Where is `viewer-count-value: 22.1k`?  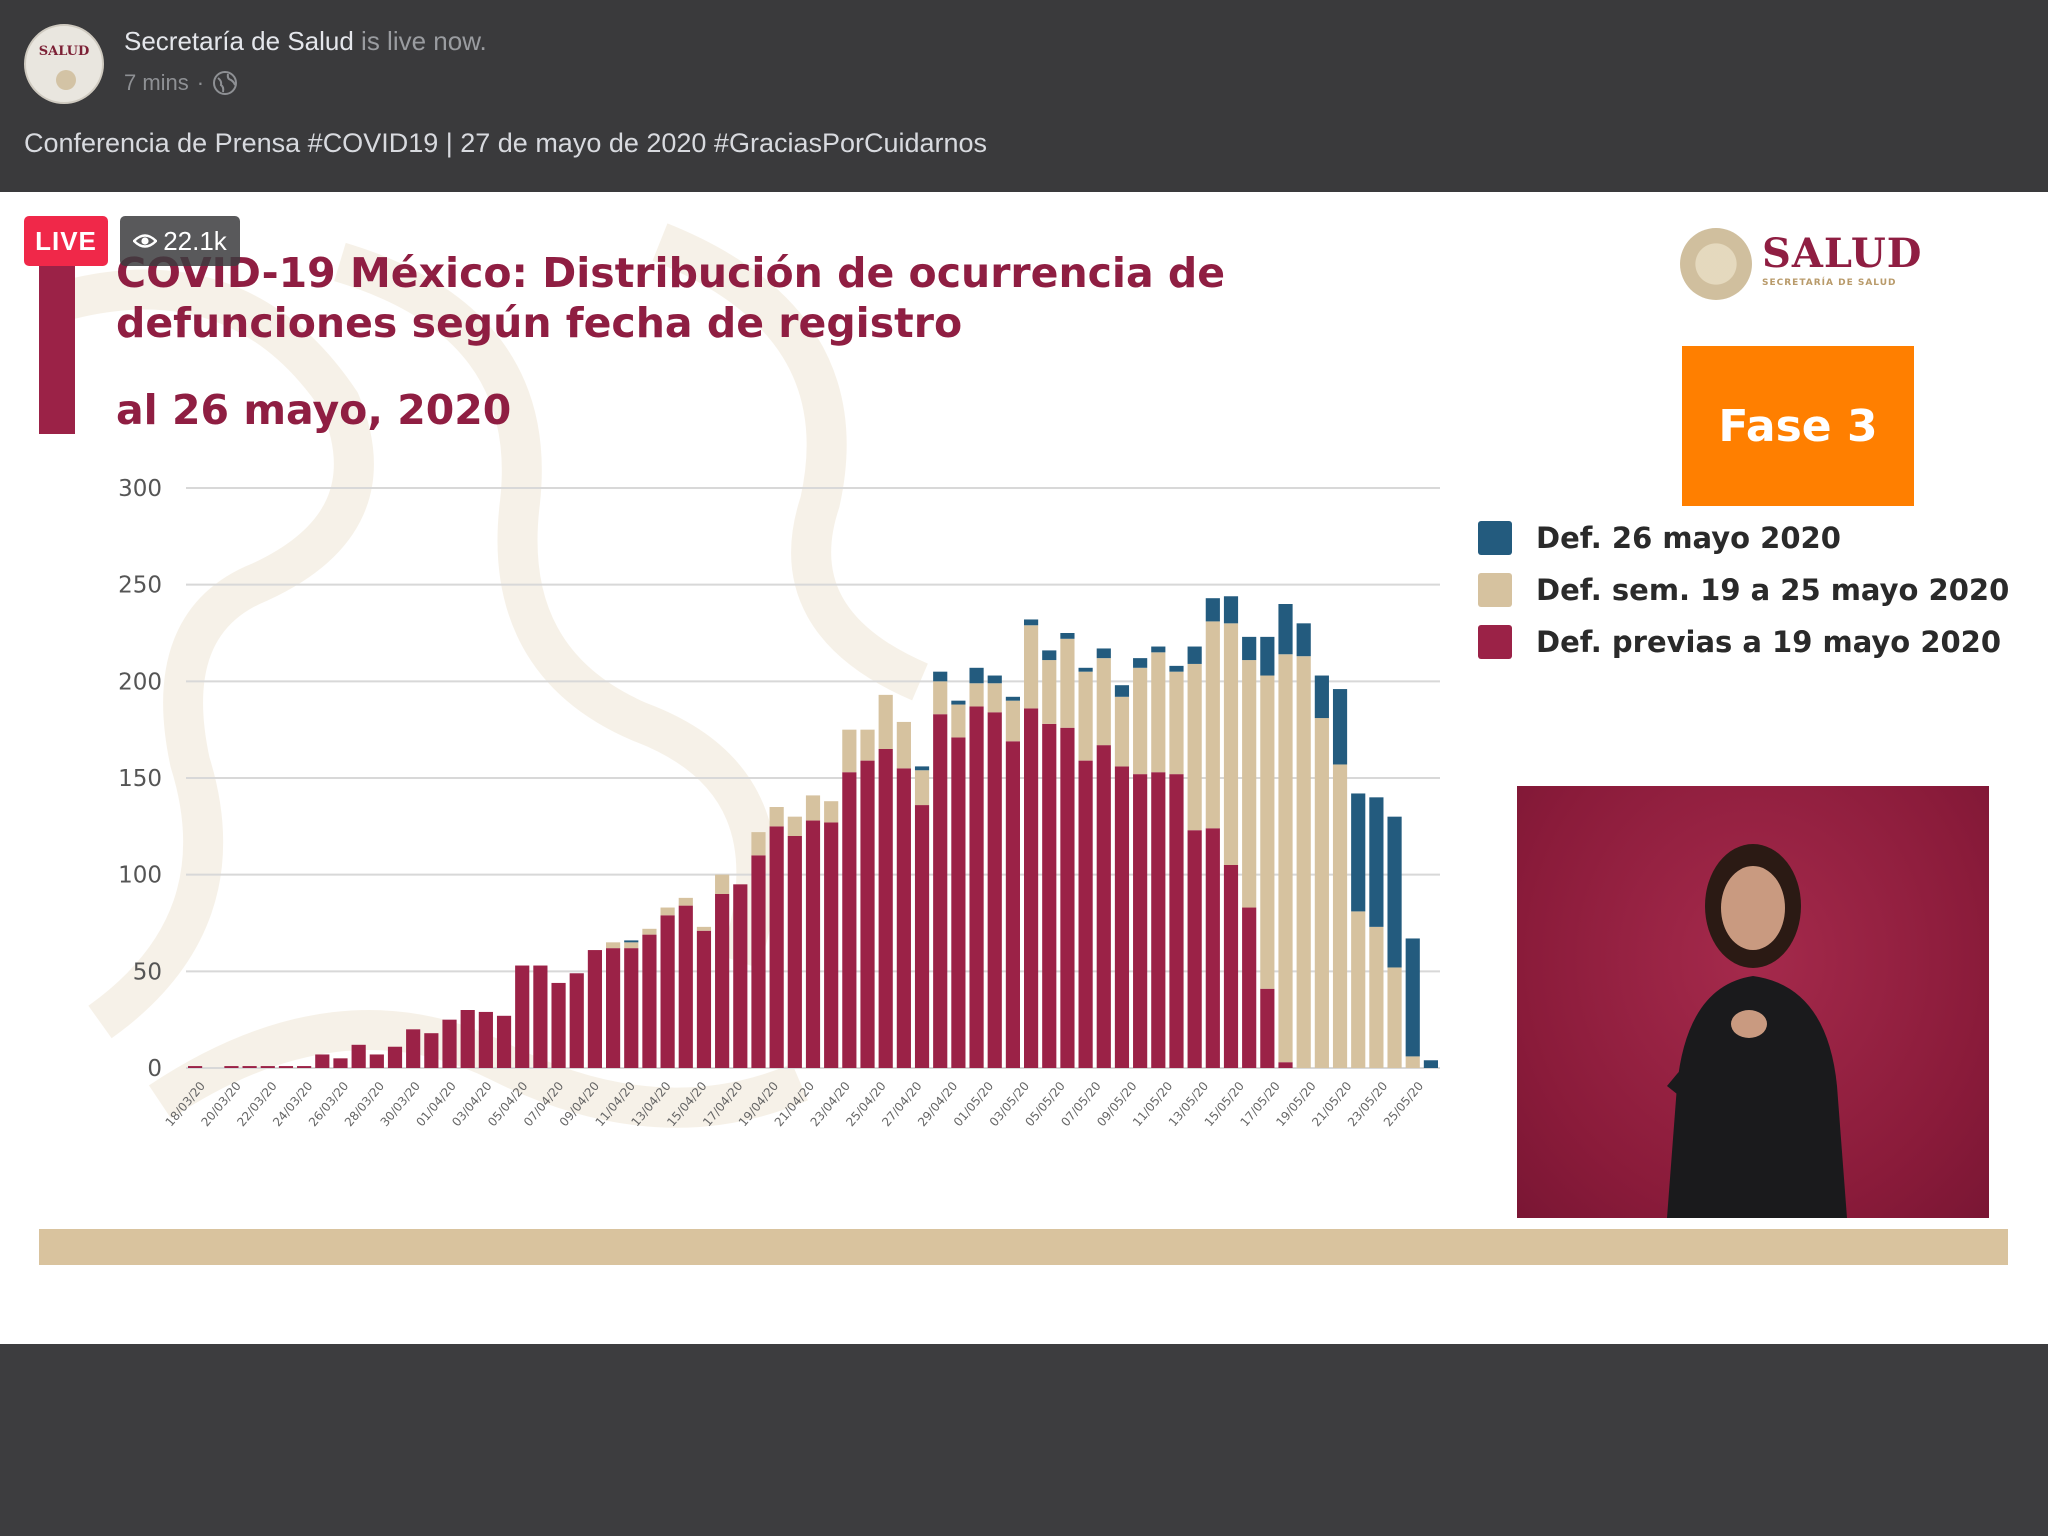 viewer-count-value: 22.1k is located at coordinates (195, 240).